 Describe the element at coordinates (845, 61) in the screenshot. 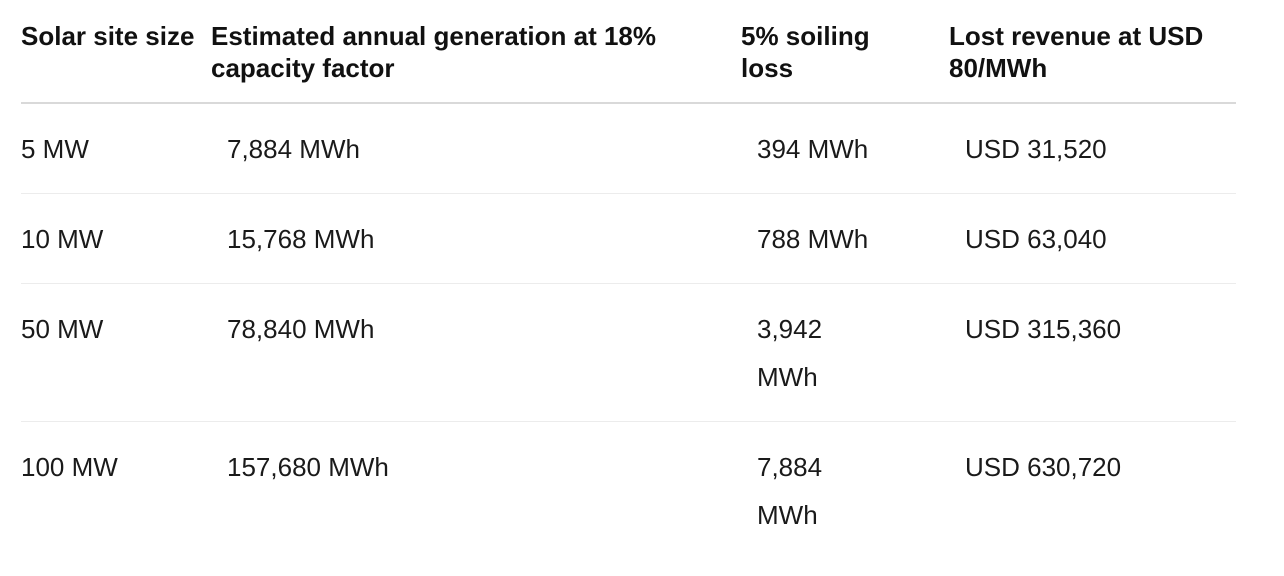

I see `column-header-soiling-loss: 5% soiling loss` at that location.